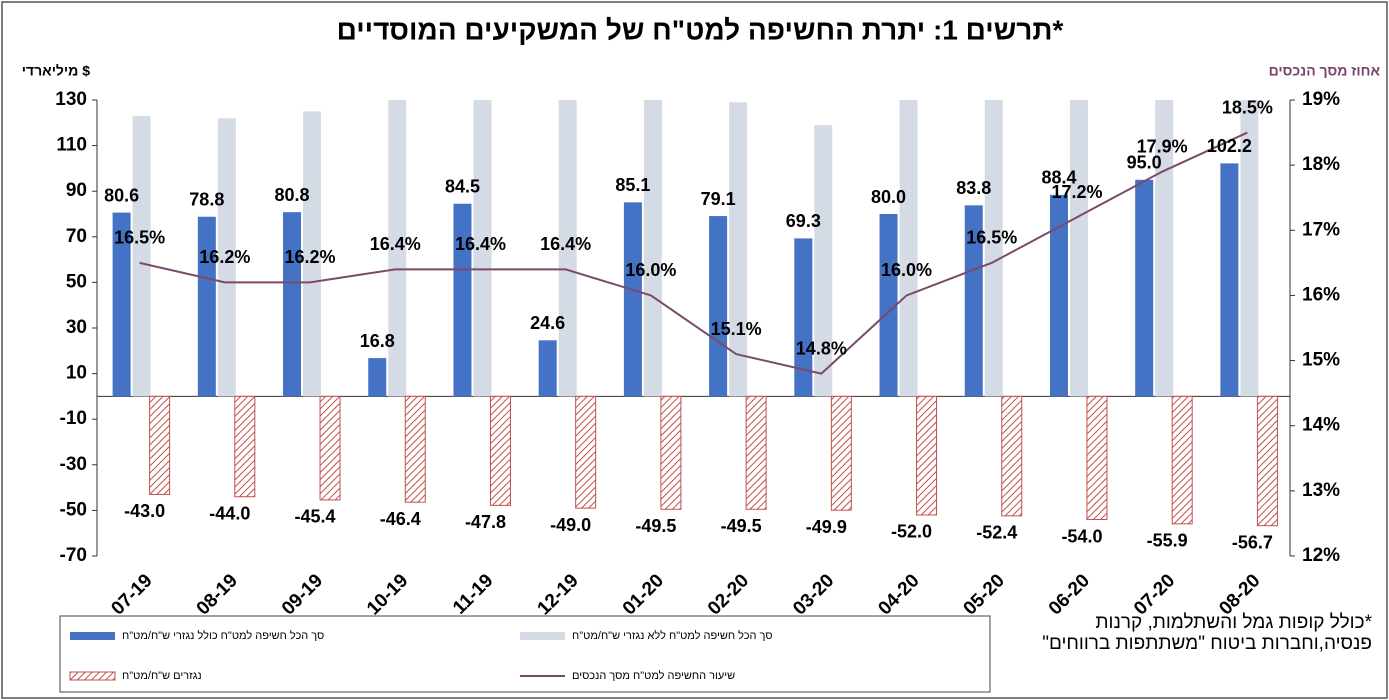 The image size is (1389, 700). Describe the element at coordinates (888, 197) in the screenshot. I see `data-label: 80.0` at that location.